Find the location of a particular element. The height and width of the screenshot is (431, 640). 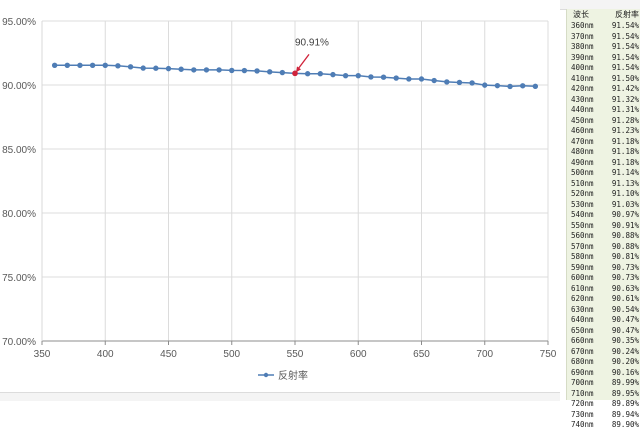

wavelength-cell: 700nm is located at coordinates (582, 382).